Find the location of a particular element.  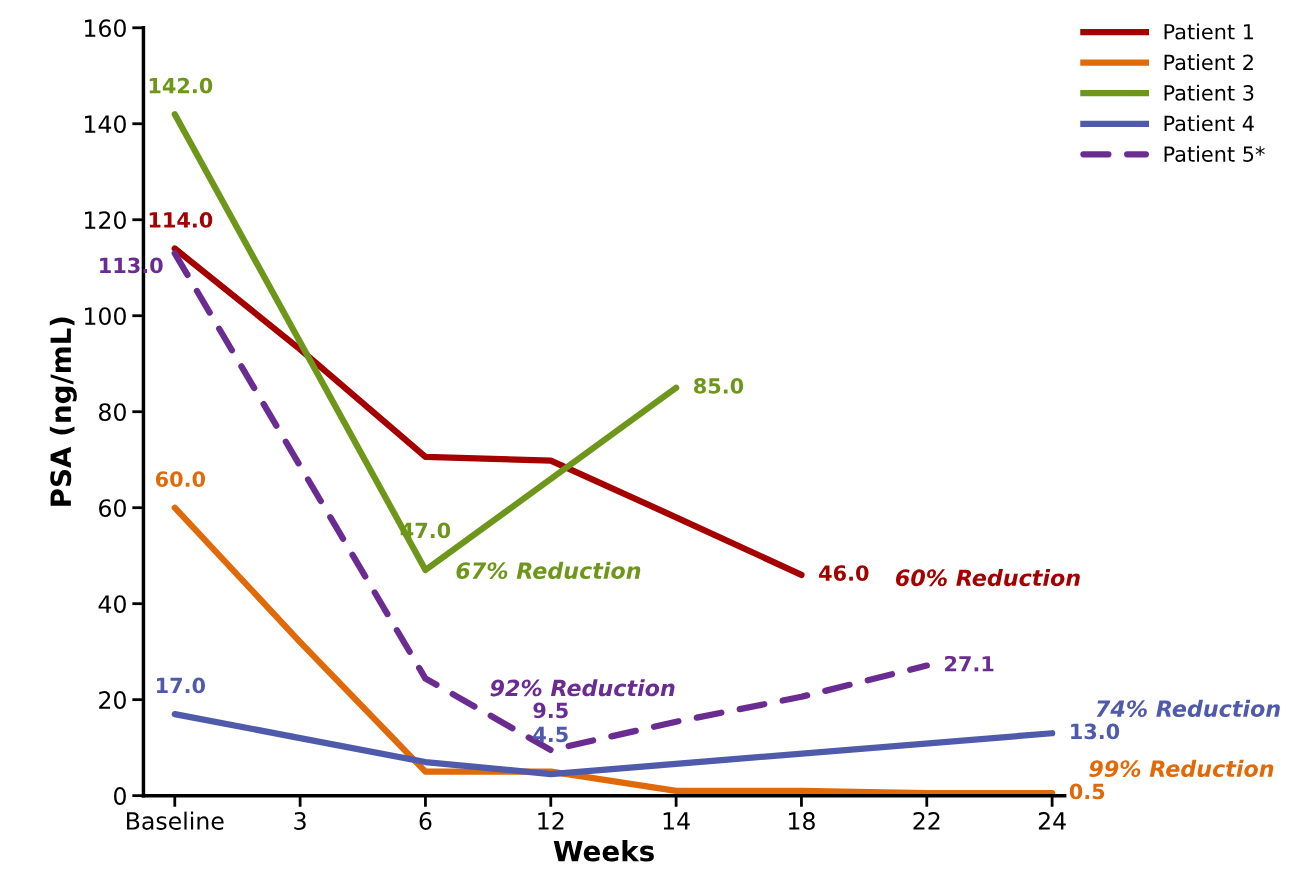

data-label: 114.0 is located at coordinates (181, 220).